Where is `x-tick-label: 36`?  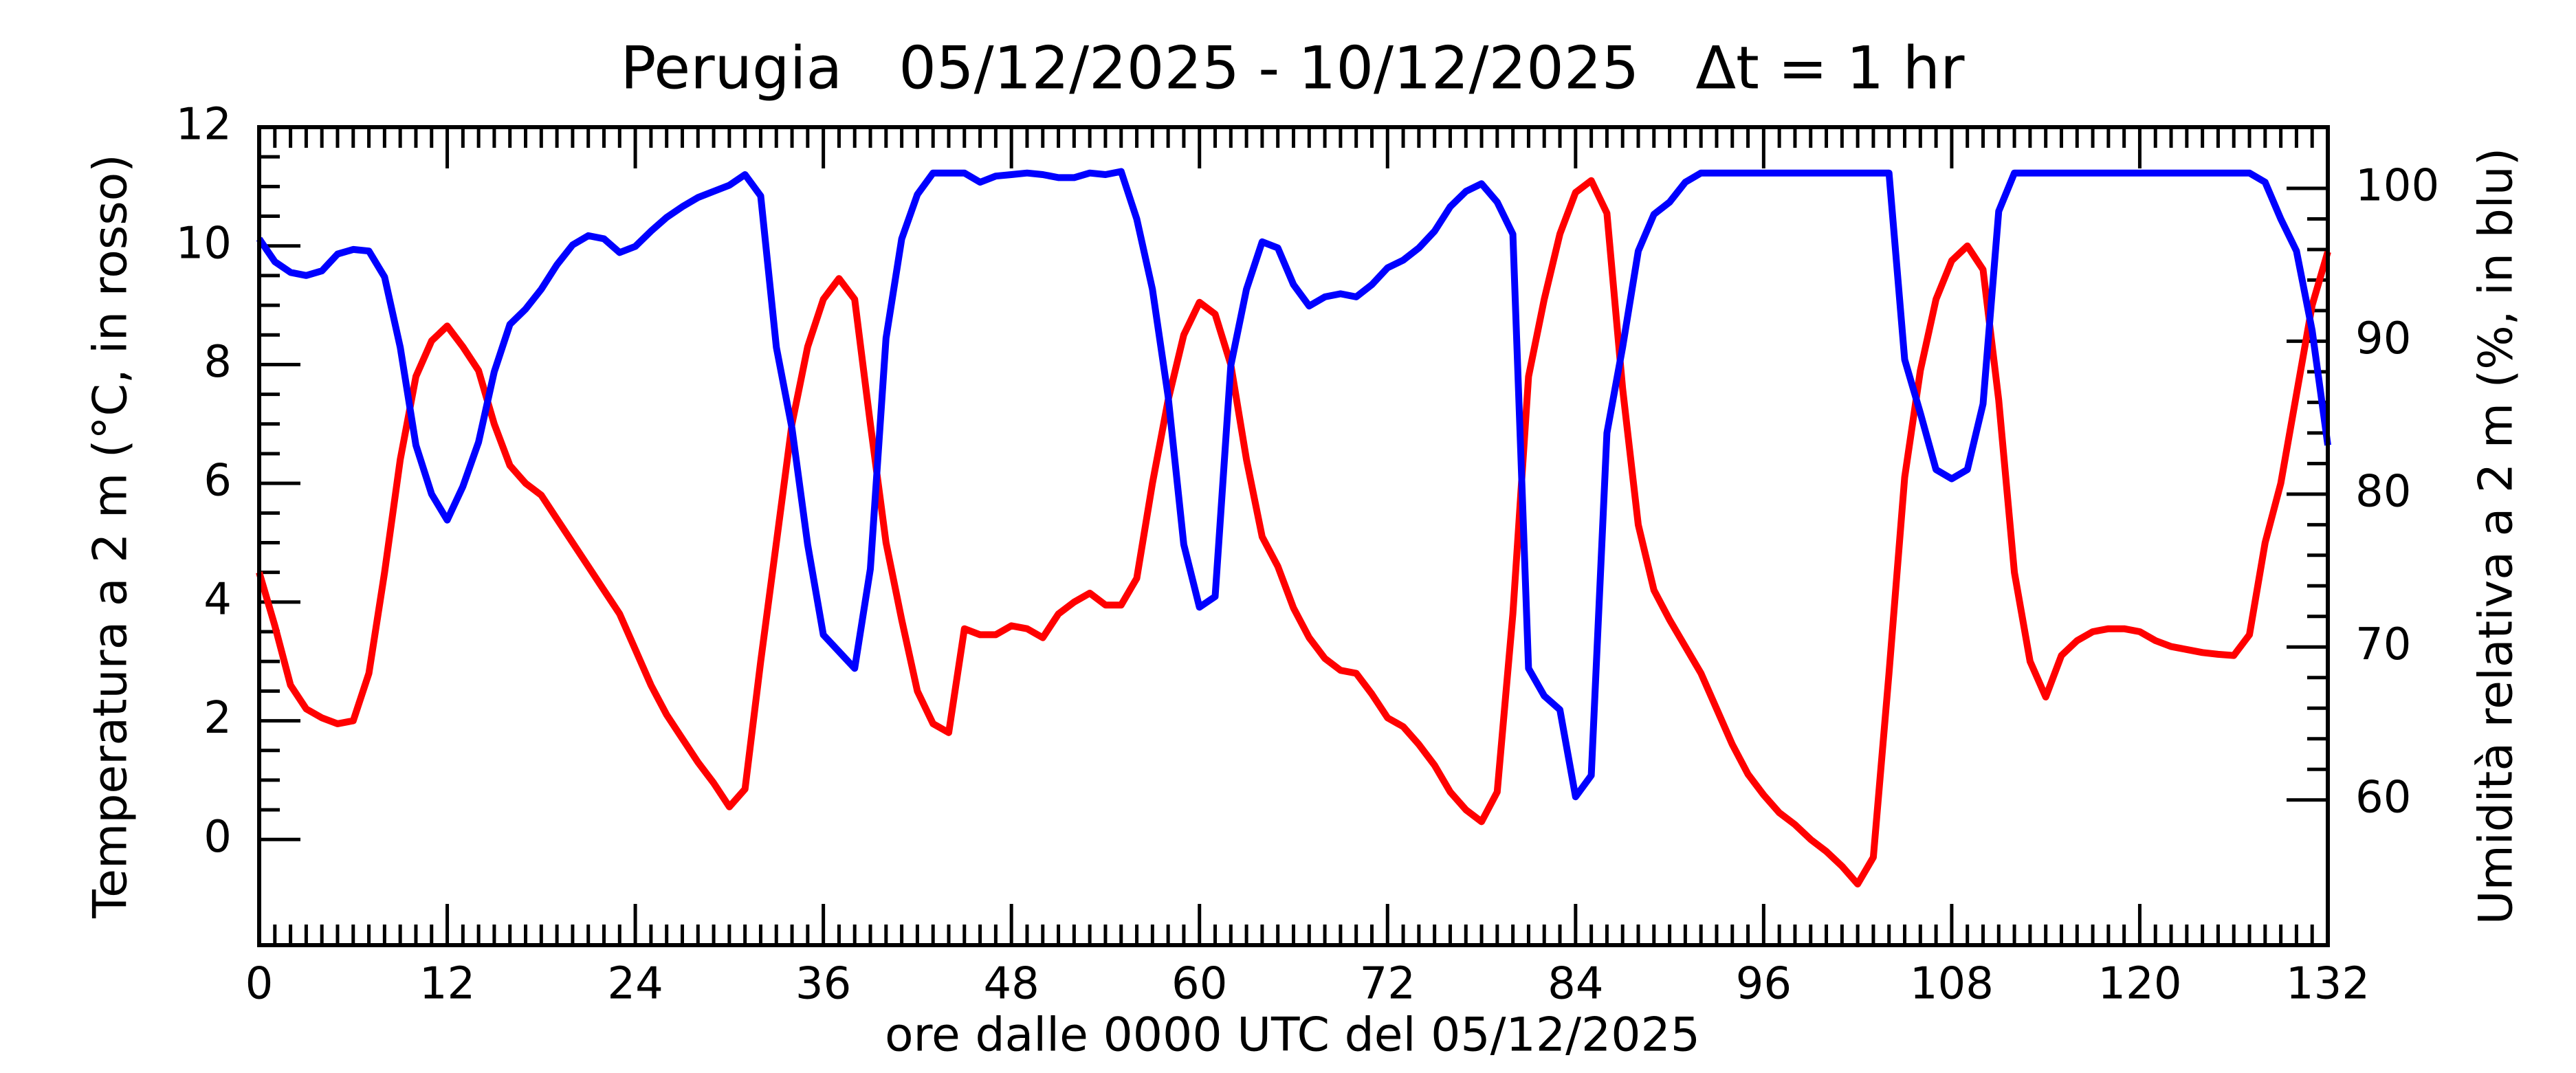 x-tick-label: 36 is located at coordinates (823, 984).